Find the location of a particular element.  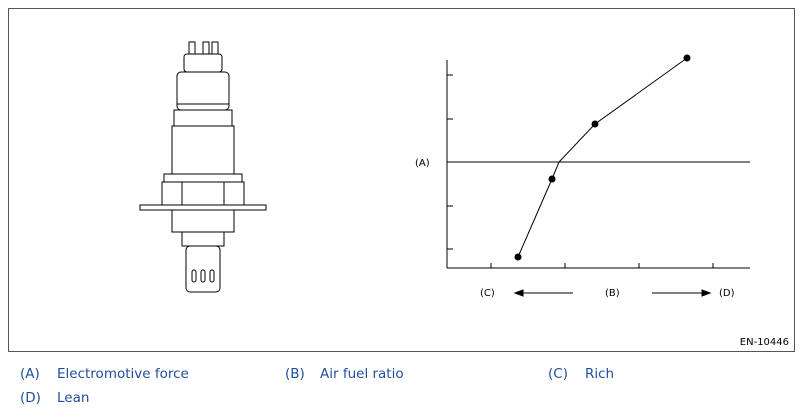

legend-key: (B) is located at coordinates (295, 374).